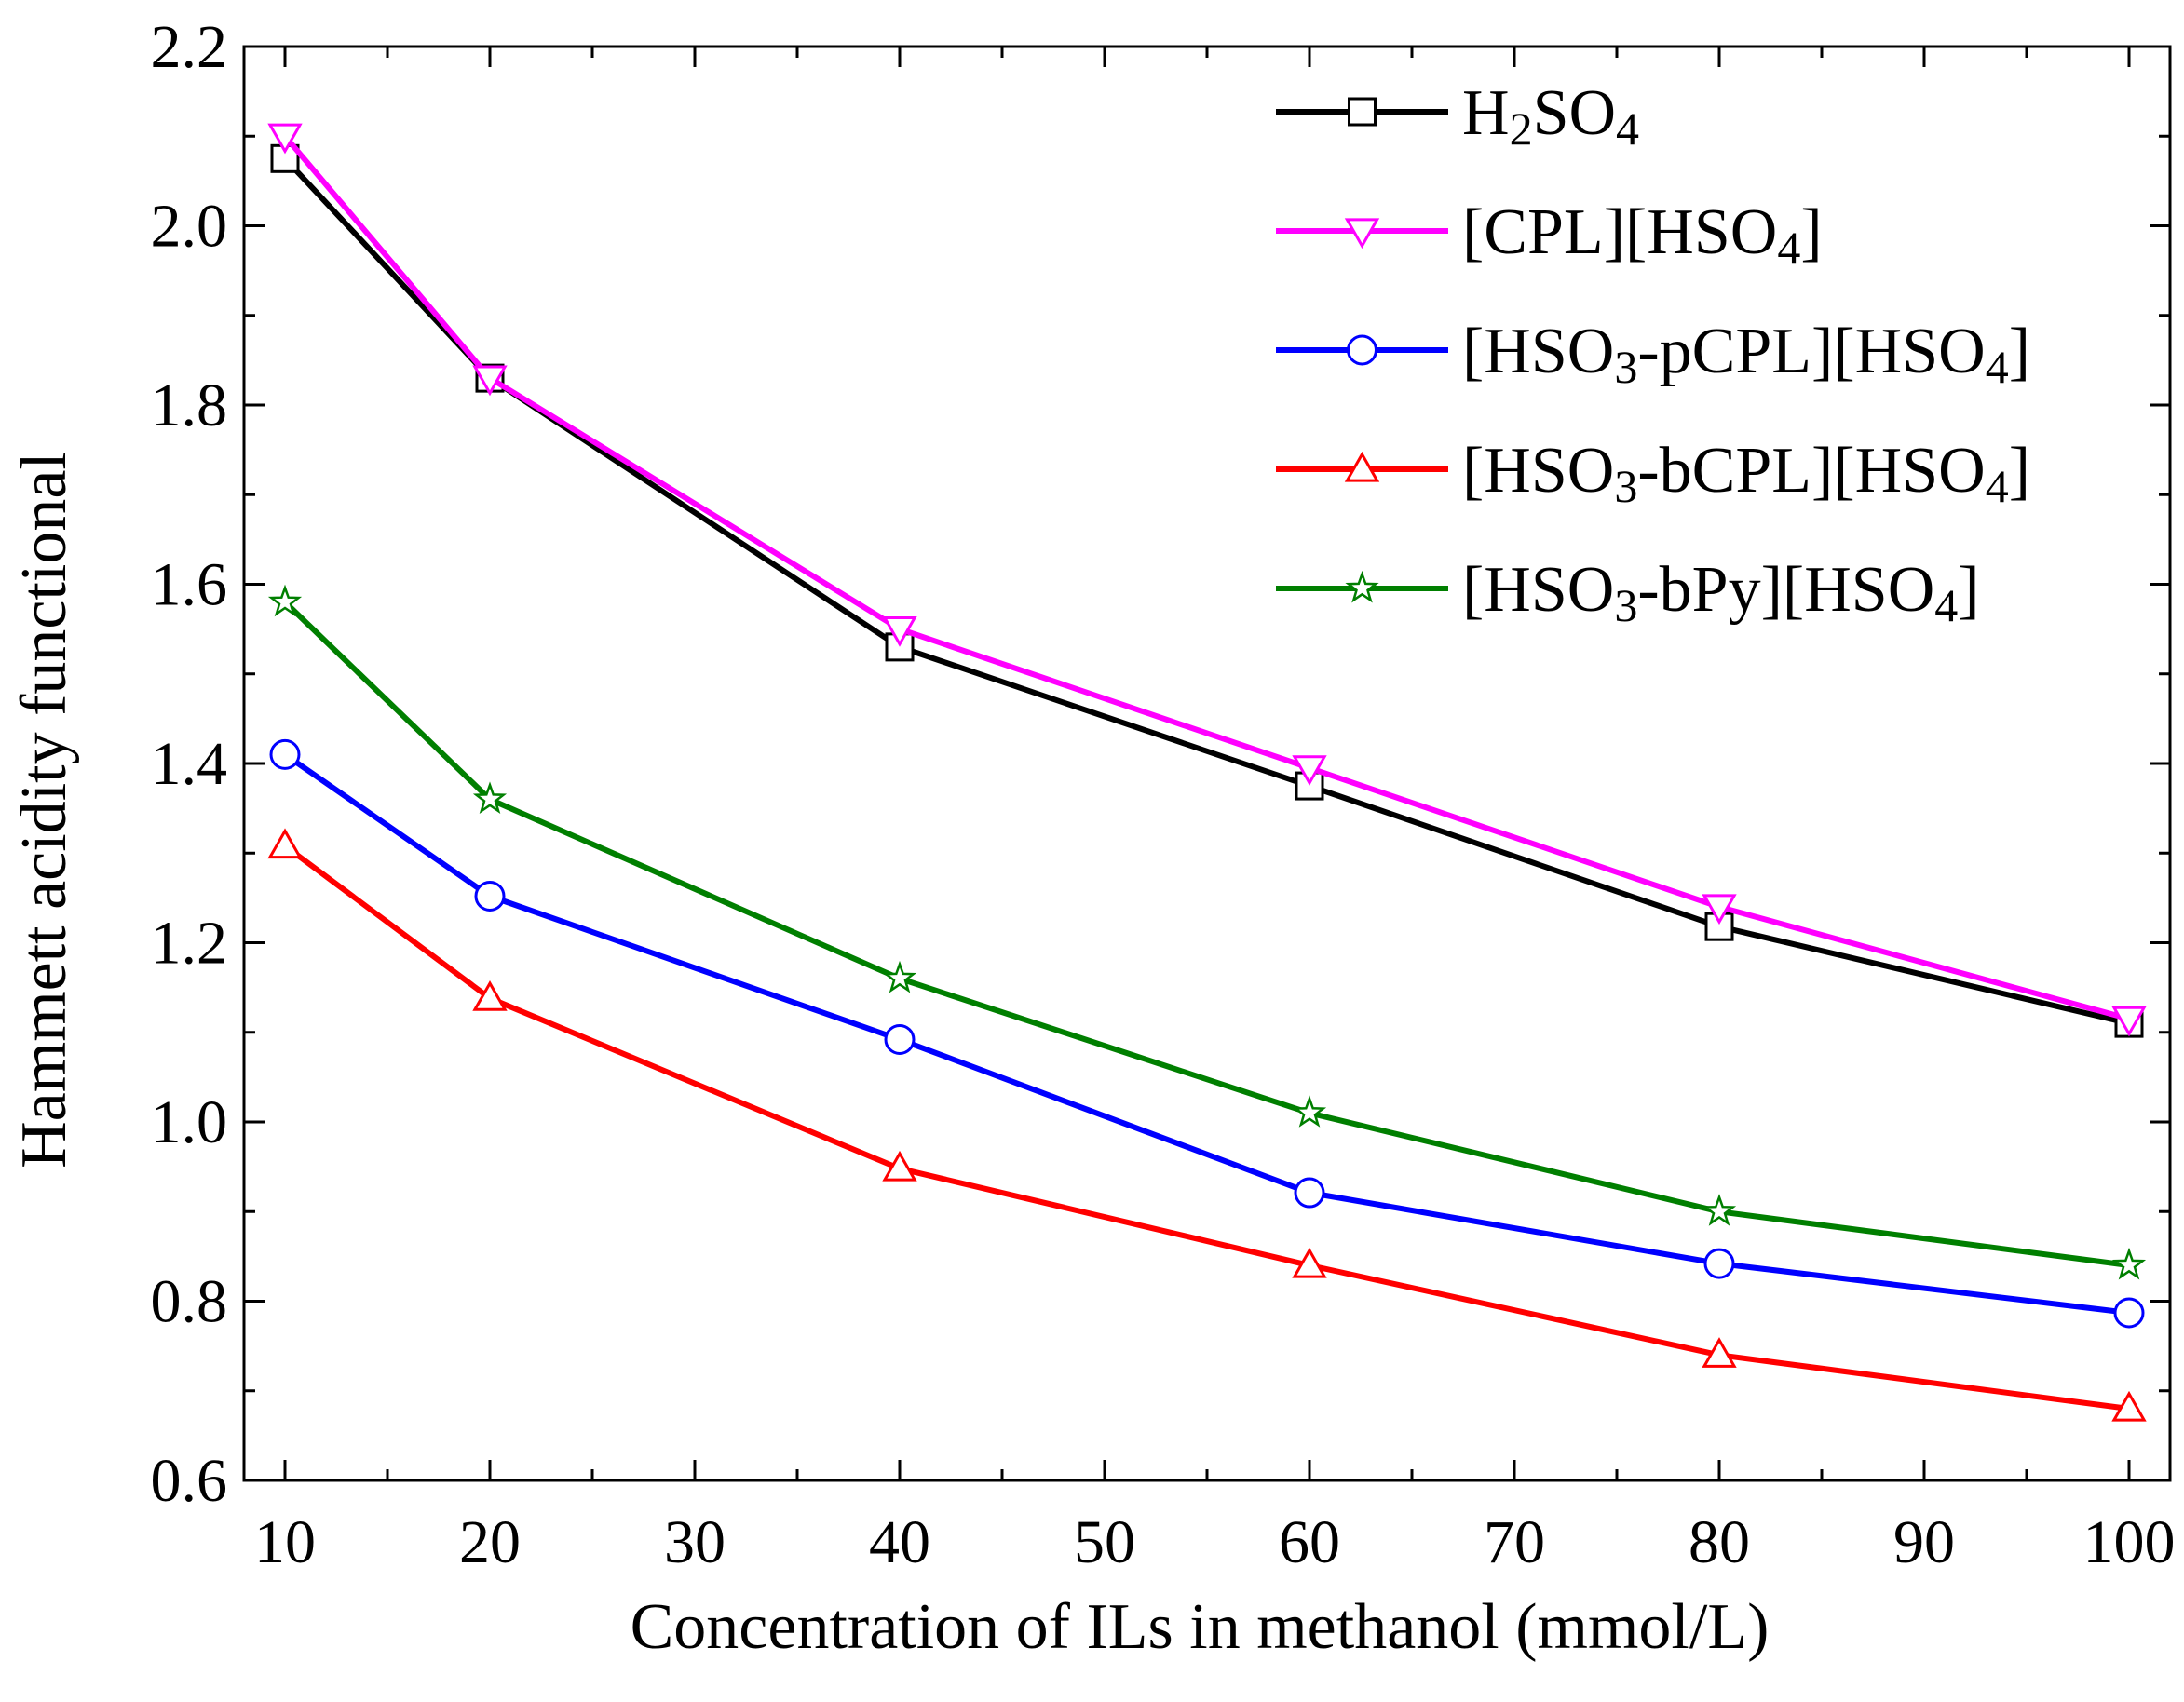  I want to click on legend-label: [HSO3-bCPL][HSO4], so click(1746, 473).